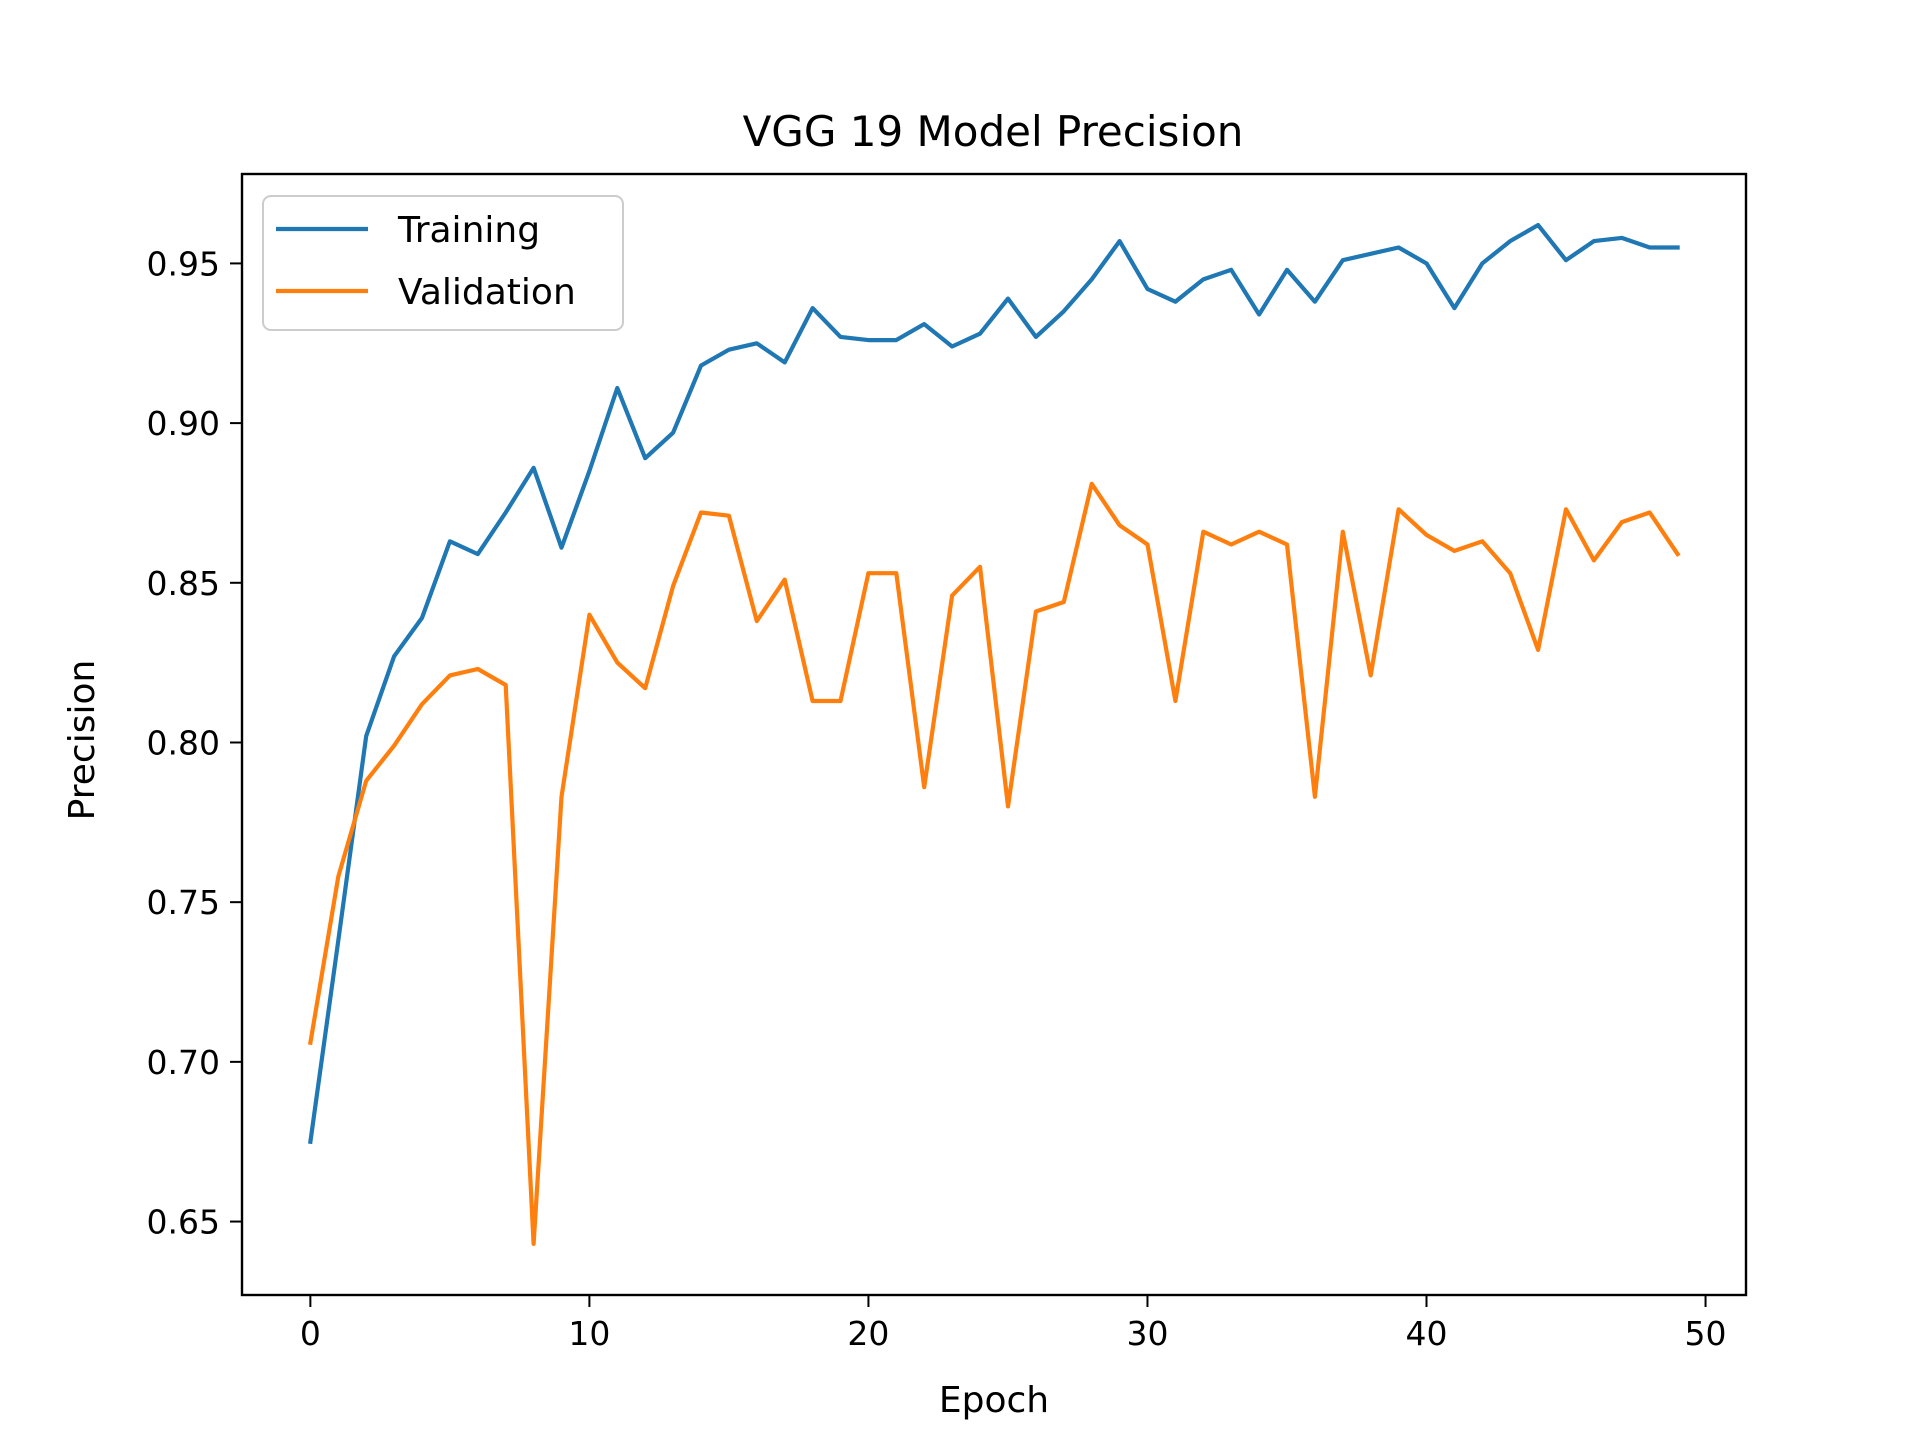 The image size is (1920, 1444). Describe the element at coordinates (589, 1333) in the screenshot. I see `x-tick-label: 10` at that location.